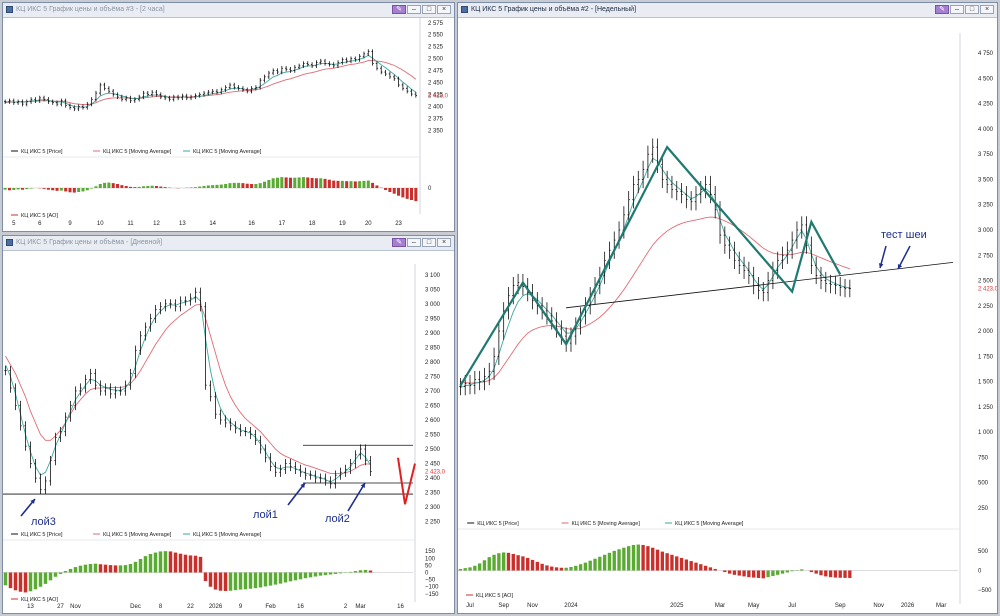  I want to click on x-tick-label: 17, so click(281, 224).